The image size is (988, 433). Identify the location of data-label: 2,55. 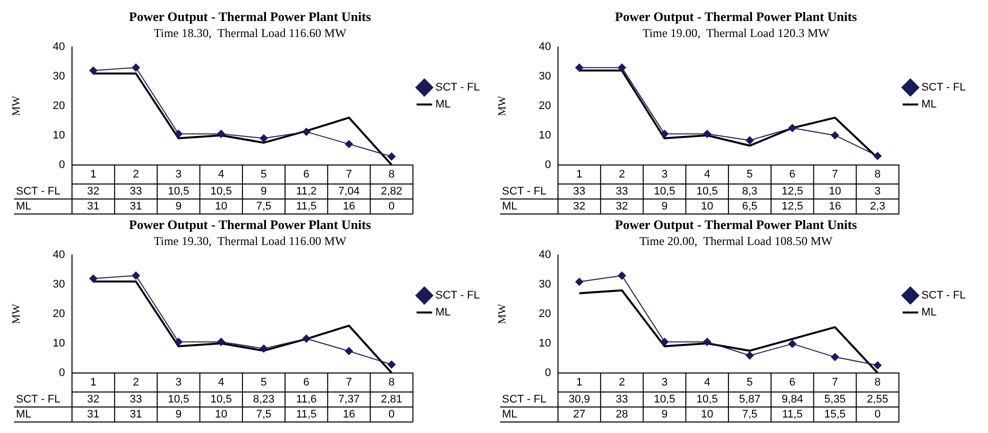
(877, 400).